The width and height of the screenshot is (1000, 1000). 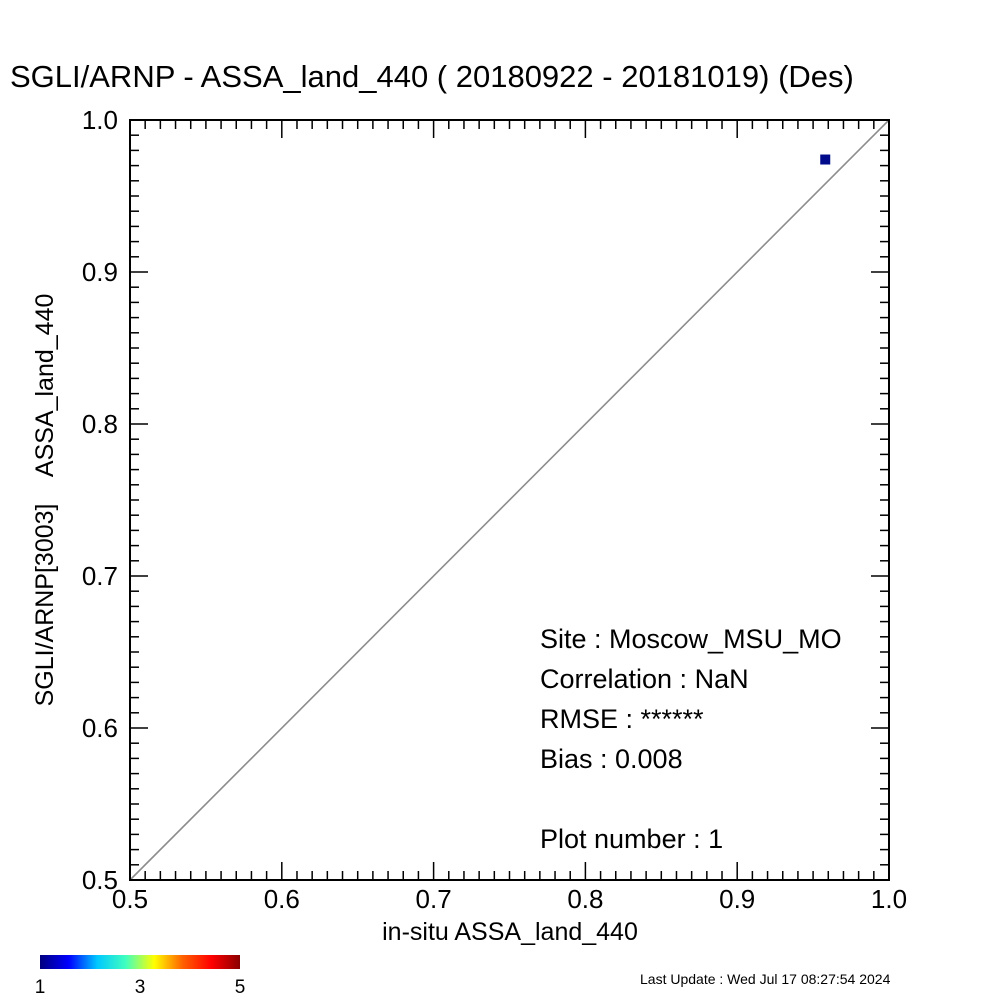 I want to click on x-tick-label: 0.5, so click(x=130, y=899).